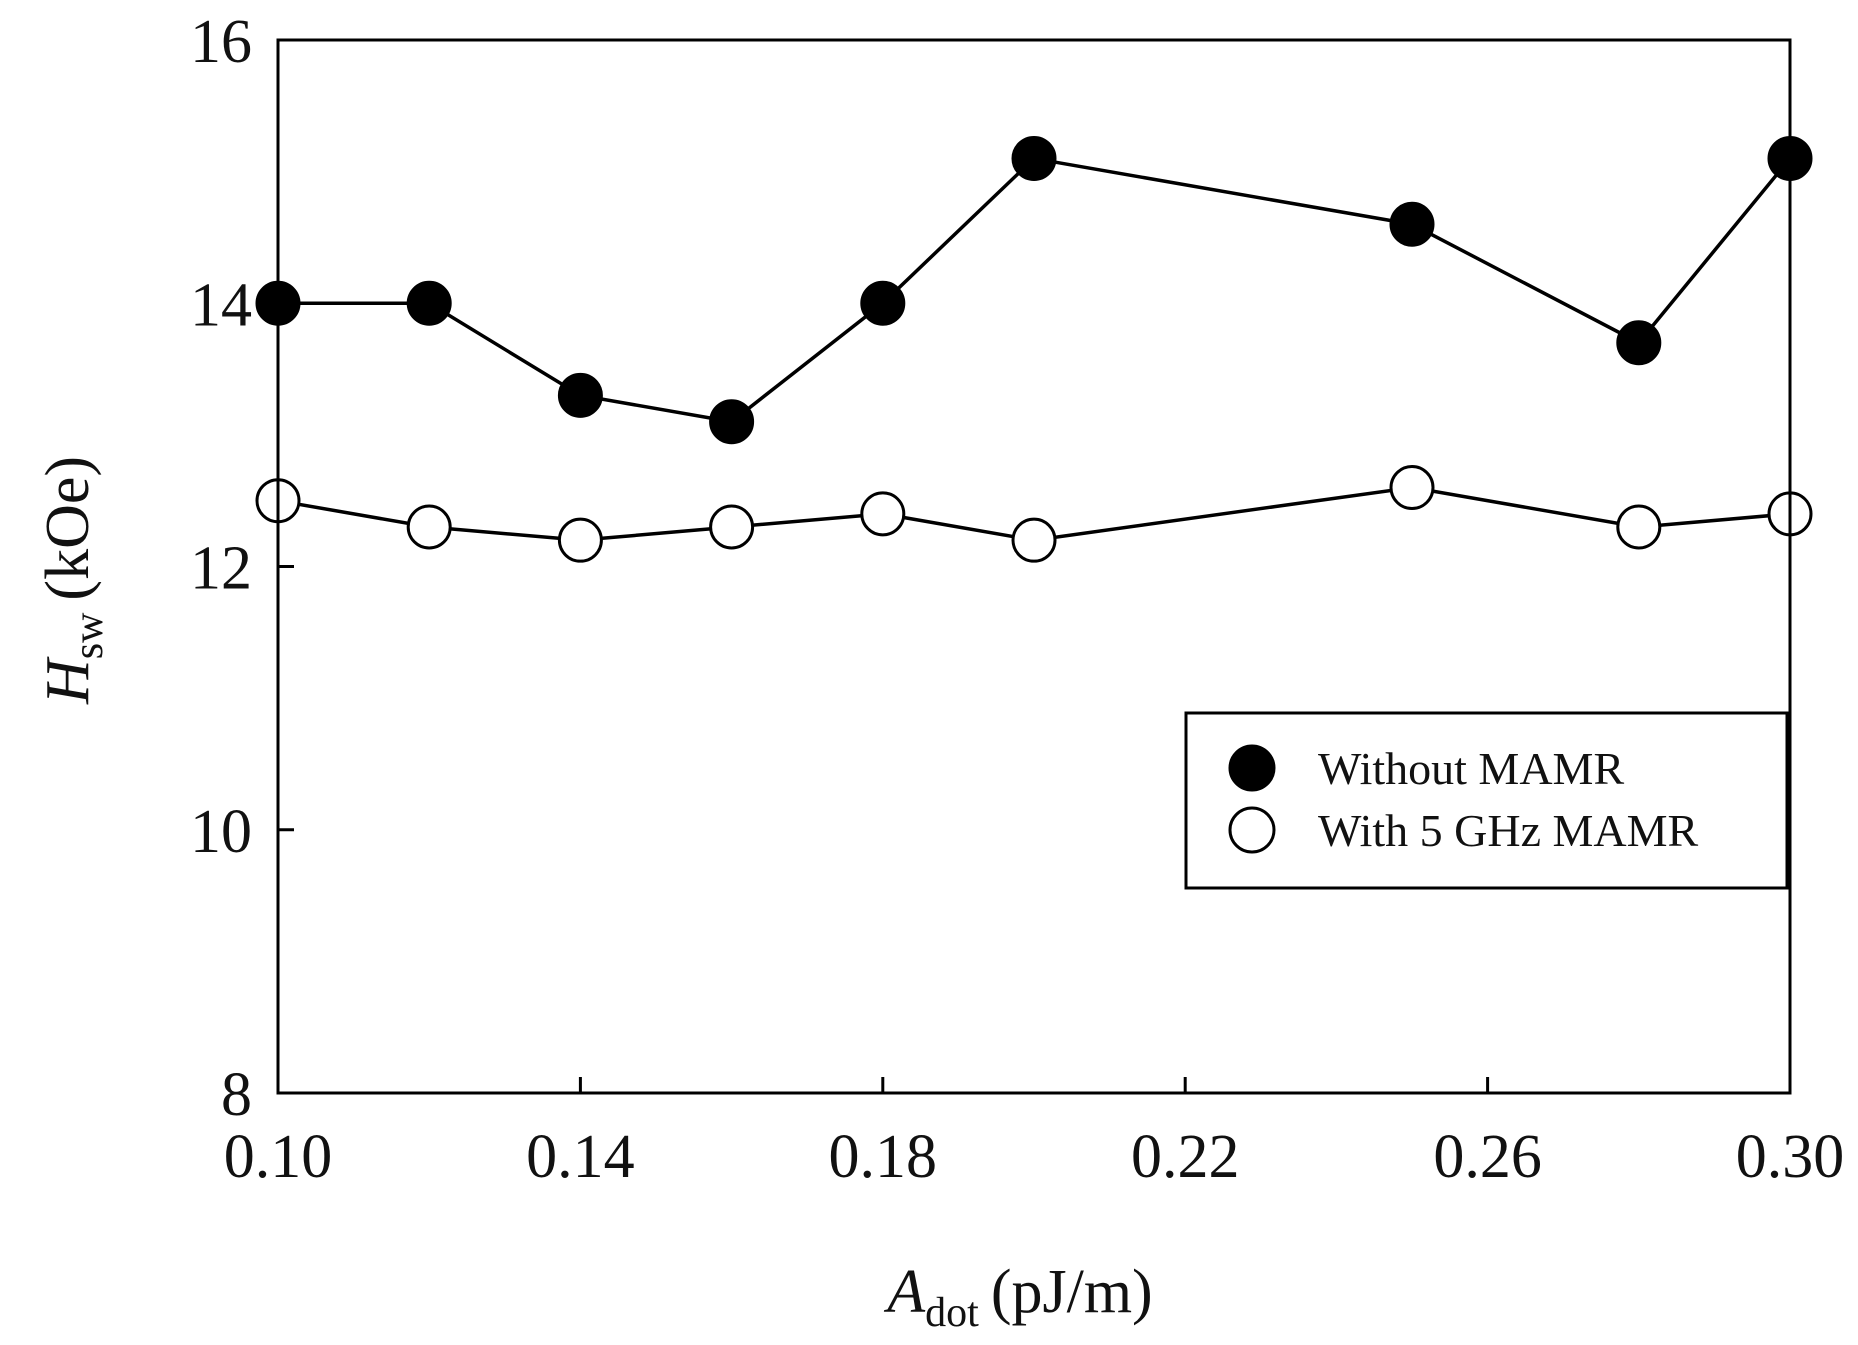 The image size is (1858, 1345). What do you see at coordinates (68, 528) in the screenshot?
I see `y-axis-title-unit: (kOe)` at bounding box center [68, 528].